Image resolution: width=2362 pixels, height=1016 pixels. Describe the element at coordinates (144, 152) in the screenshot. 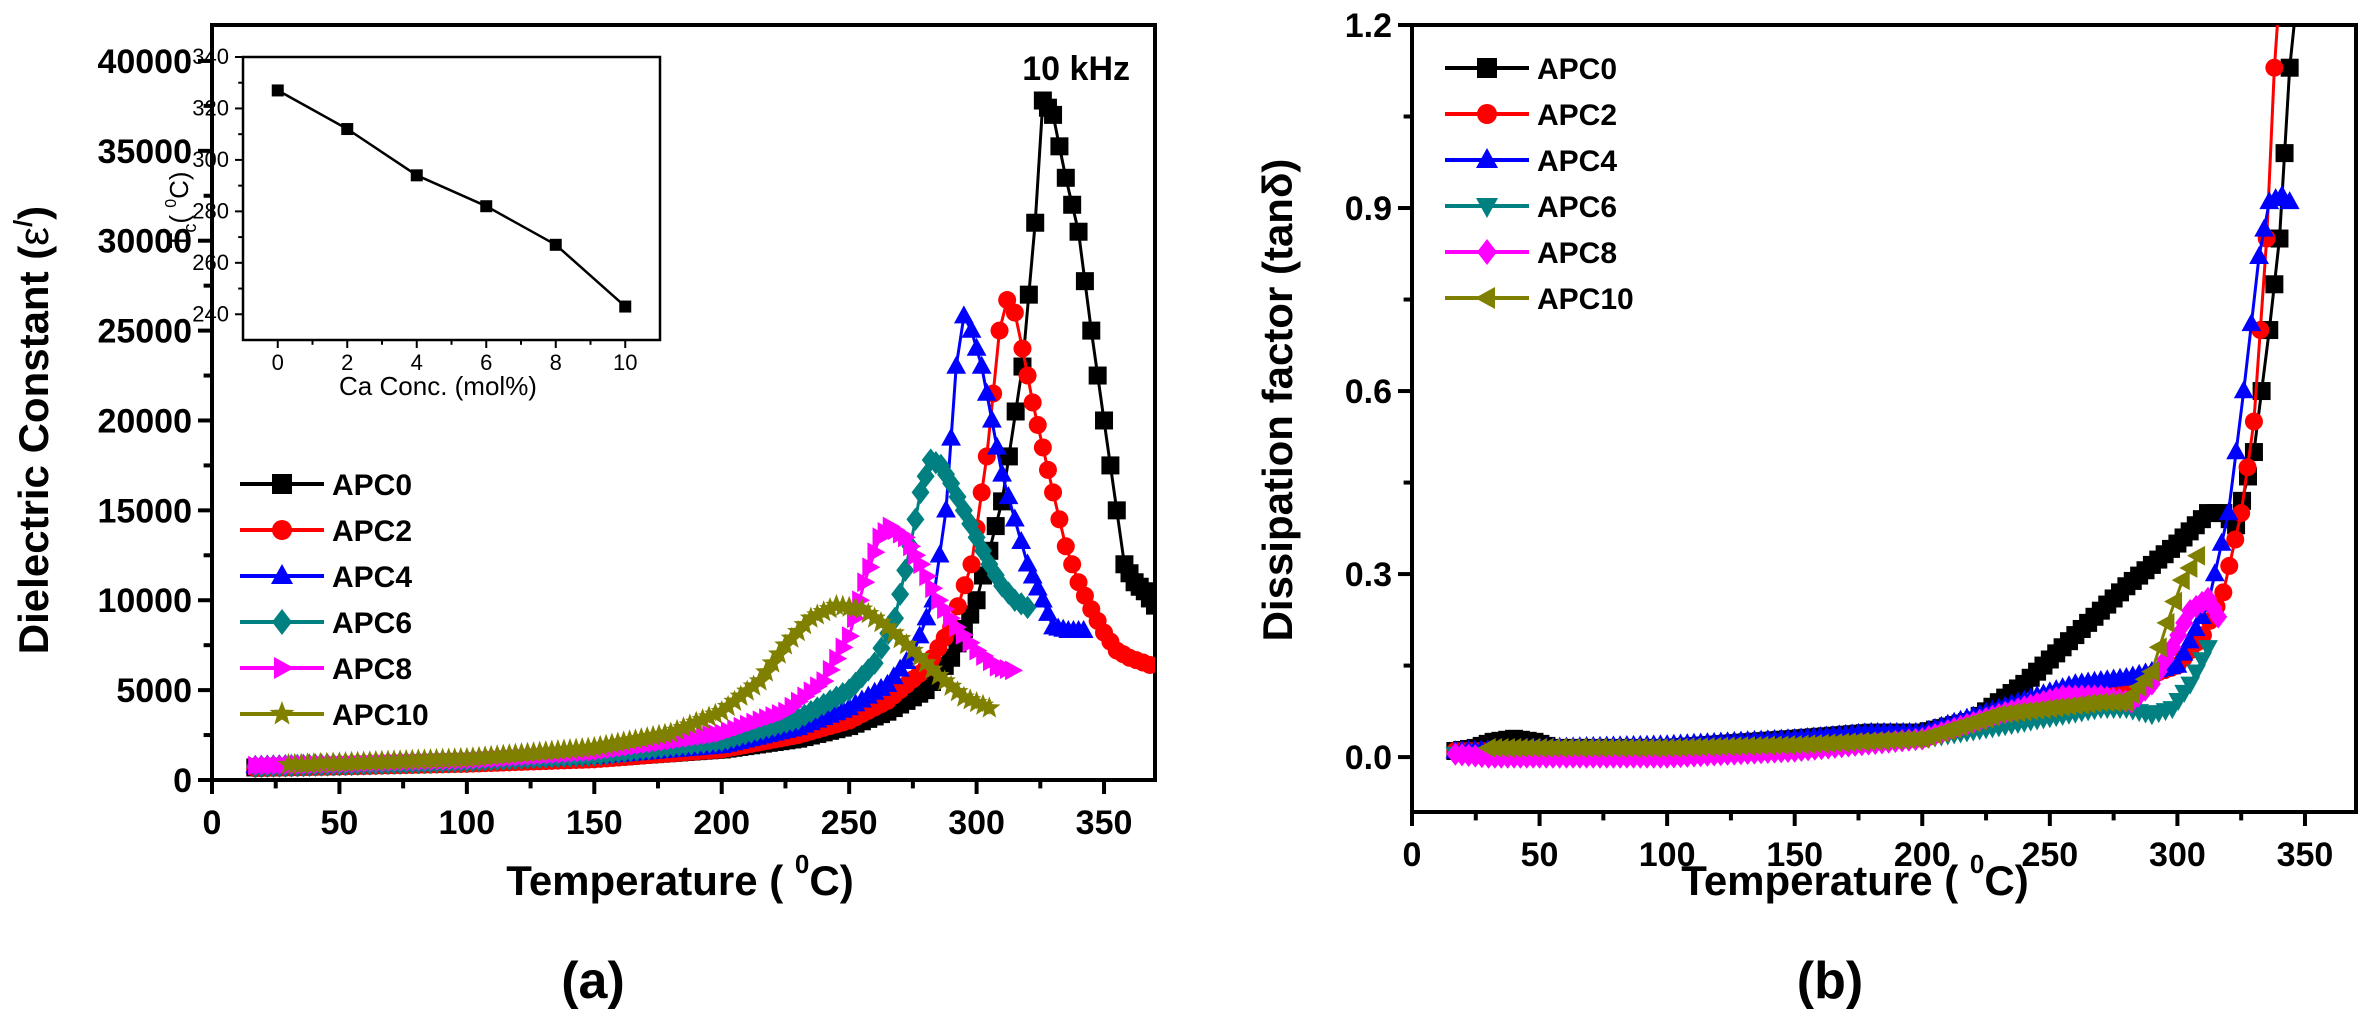

I see `y-tick-label: 35000` at that location.